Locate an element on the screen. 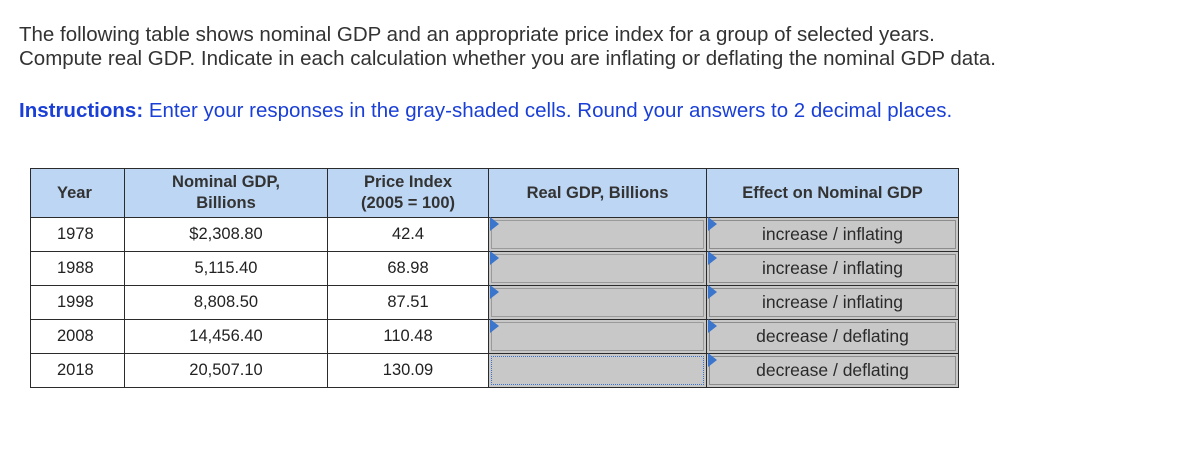  table-row: 1978 $2,308.80 42.4 increase / inflating is located at coordinates (494, 234).